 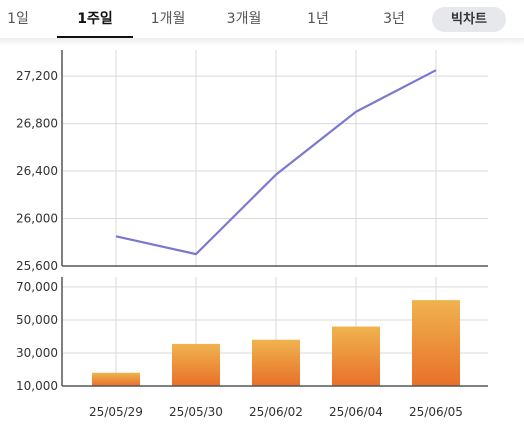 What do you see at coordinates (168, 19) in the screenshot?
I see `tab-3: 1개월` at bounding box center [168, 19].